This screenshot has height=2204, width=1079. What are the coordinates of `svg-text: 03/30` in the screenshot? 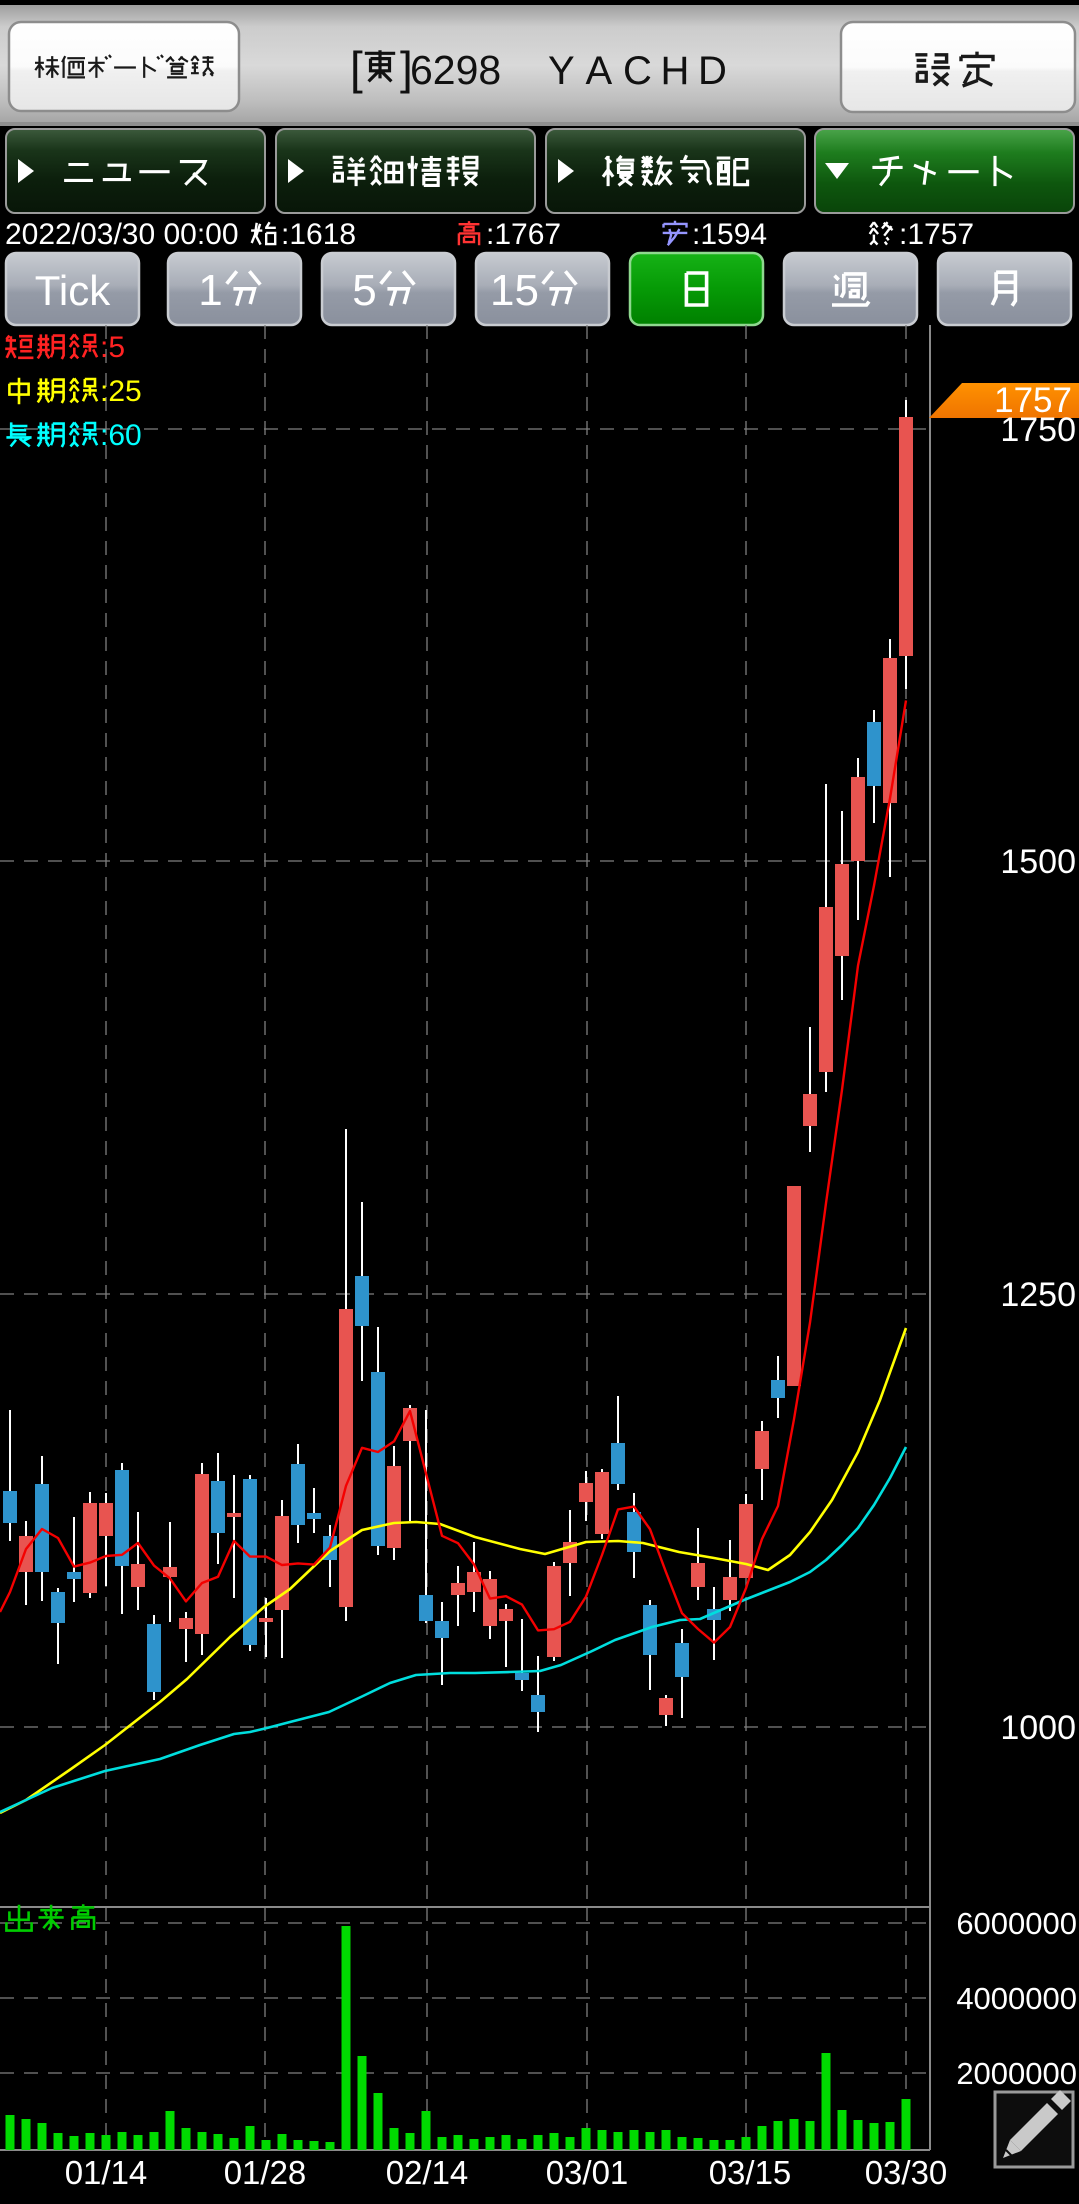 It's located at (906, 2172).